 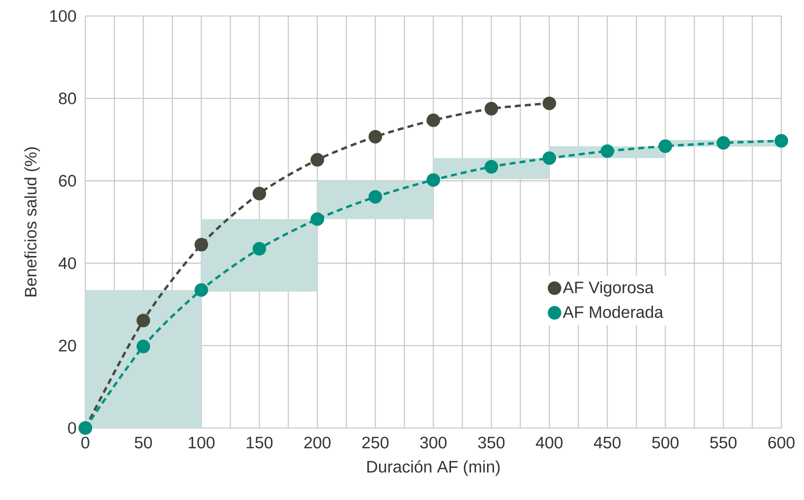 I want to click on y-axis-title: Beneficios salud (%), so click(x=32, y=221).